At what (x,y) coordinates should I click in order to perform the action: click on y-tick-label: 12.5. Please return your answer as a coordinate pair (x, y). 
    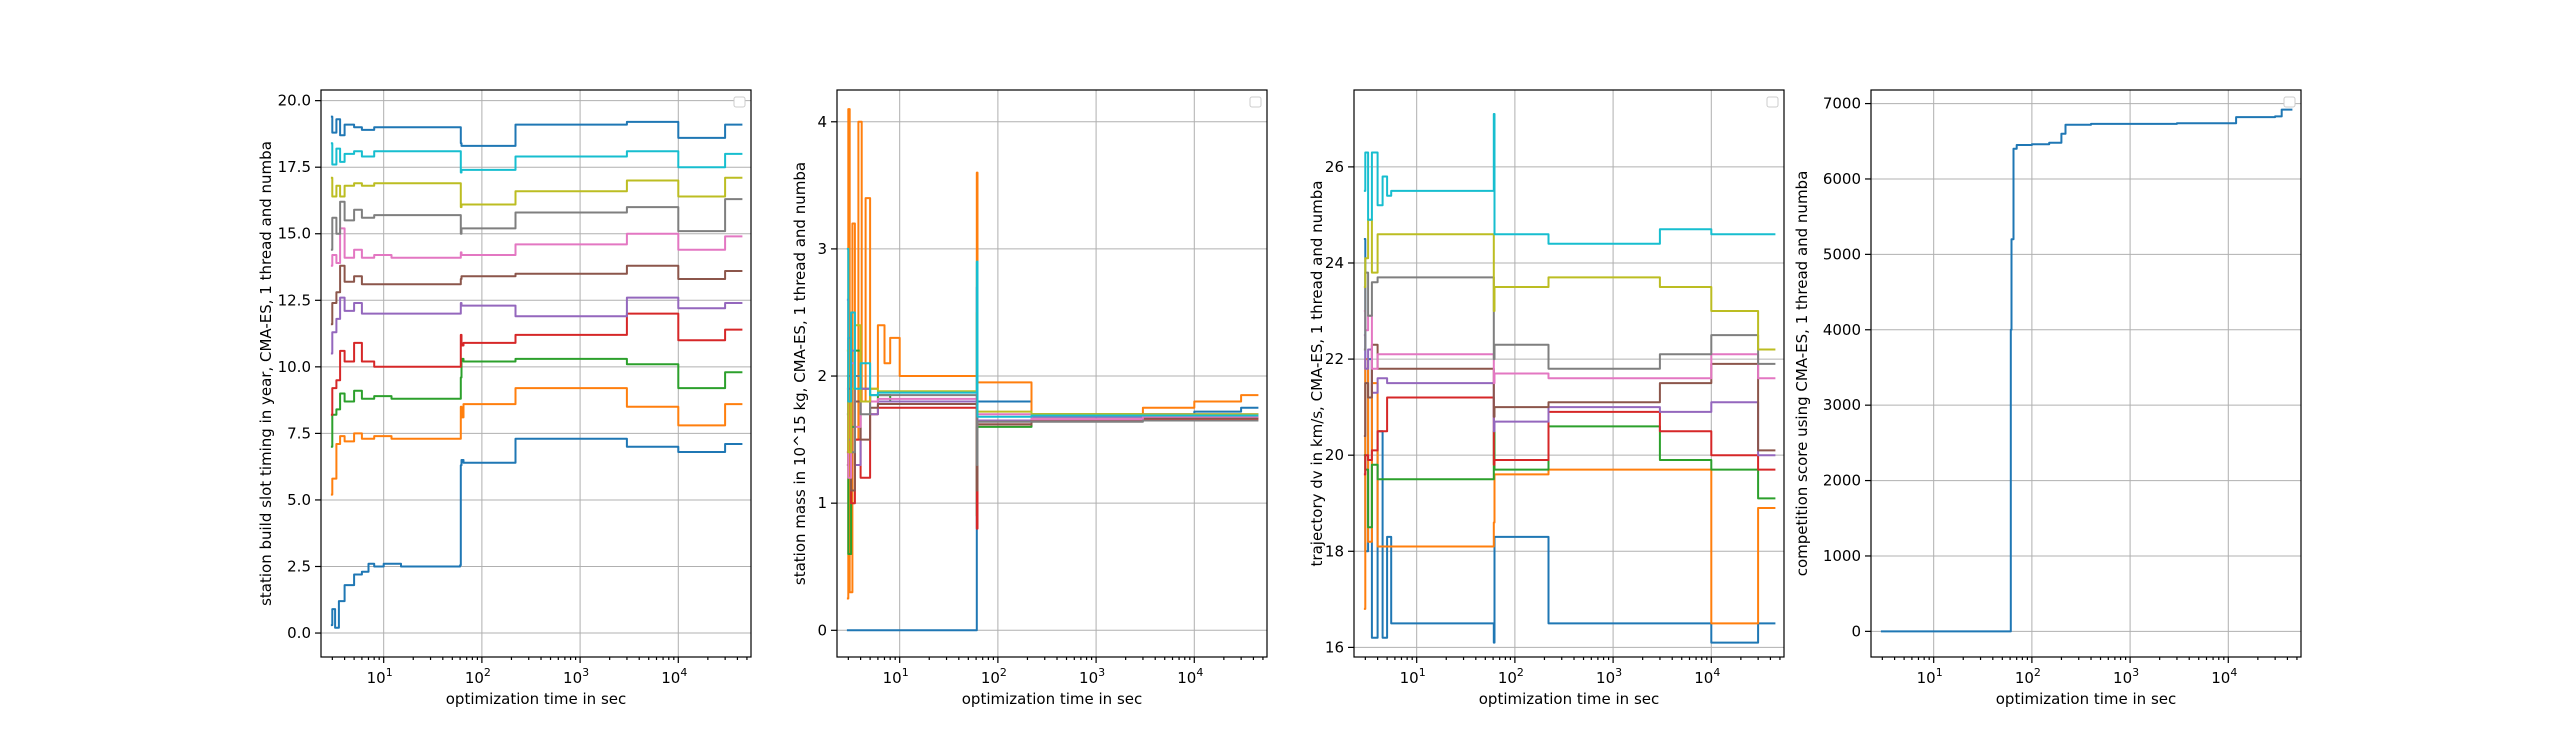
    Looking at the image, I should click on (294, 300).